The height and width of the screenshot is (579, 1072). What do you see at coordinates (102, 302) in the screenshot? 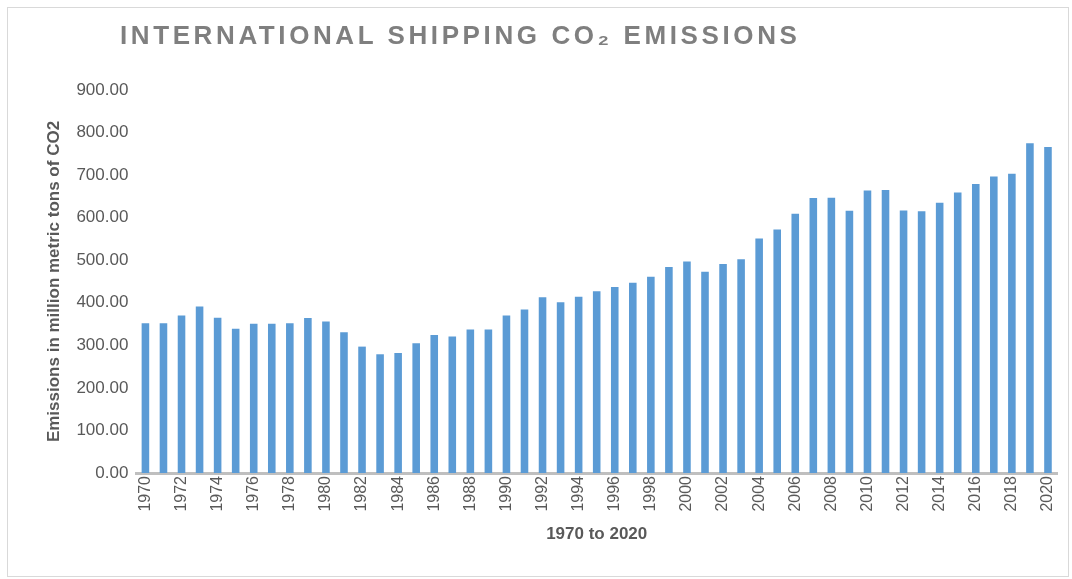
I see `y-tick-label: 400.00` at bounding box center [102, 302].